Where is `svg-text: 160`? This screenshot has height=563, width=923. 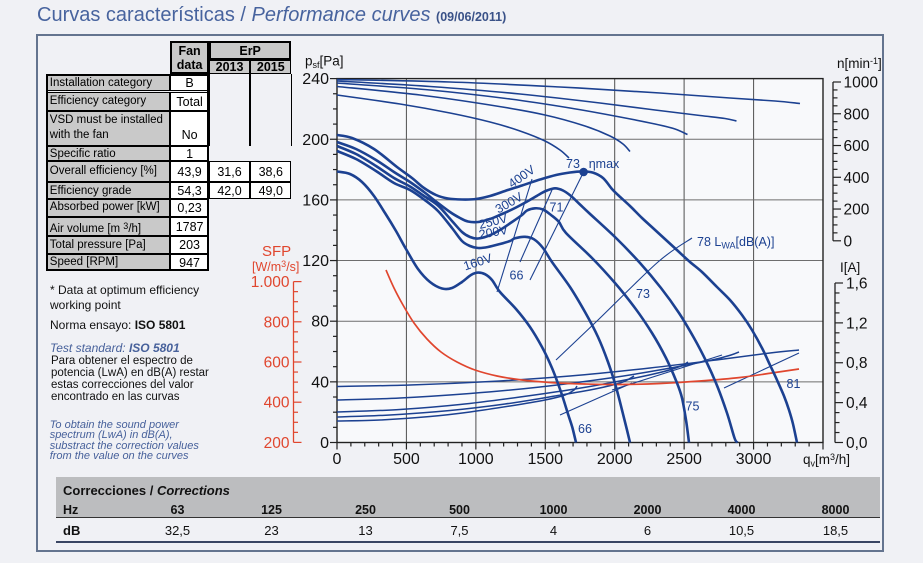
svg-text: 160 is located at coordinates (315, 200).